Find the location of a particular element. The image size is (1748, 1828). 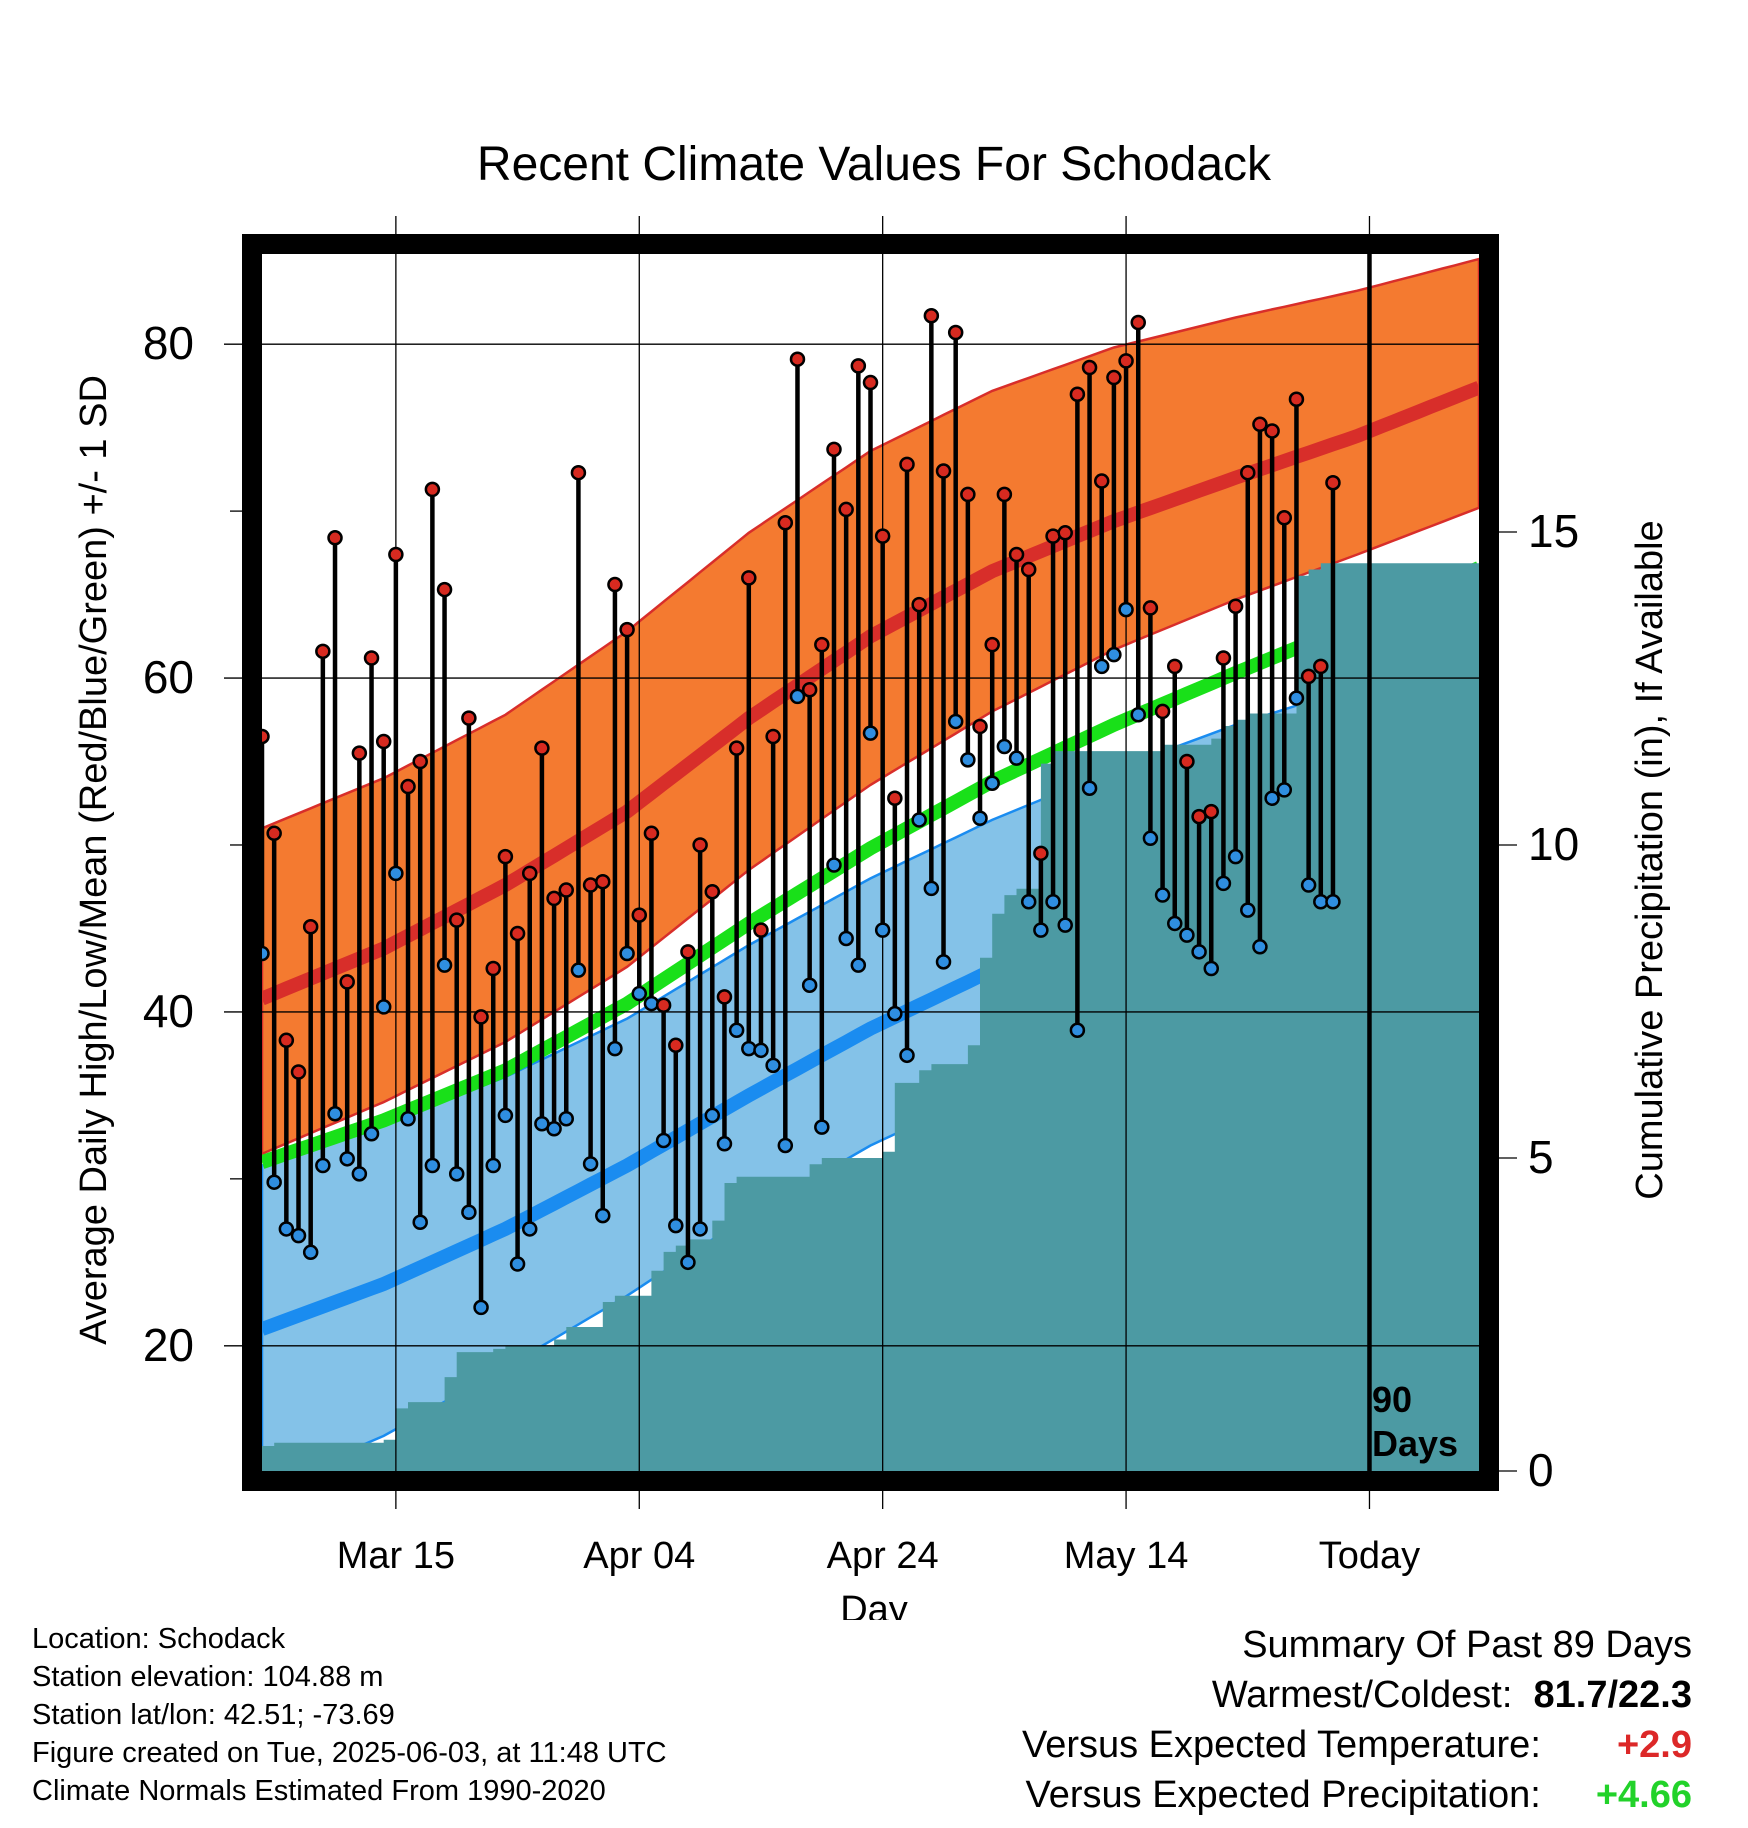

station-location: Location: Schodack is located at coordinates (159, 1639).